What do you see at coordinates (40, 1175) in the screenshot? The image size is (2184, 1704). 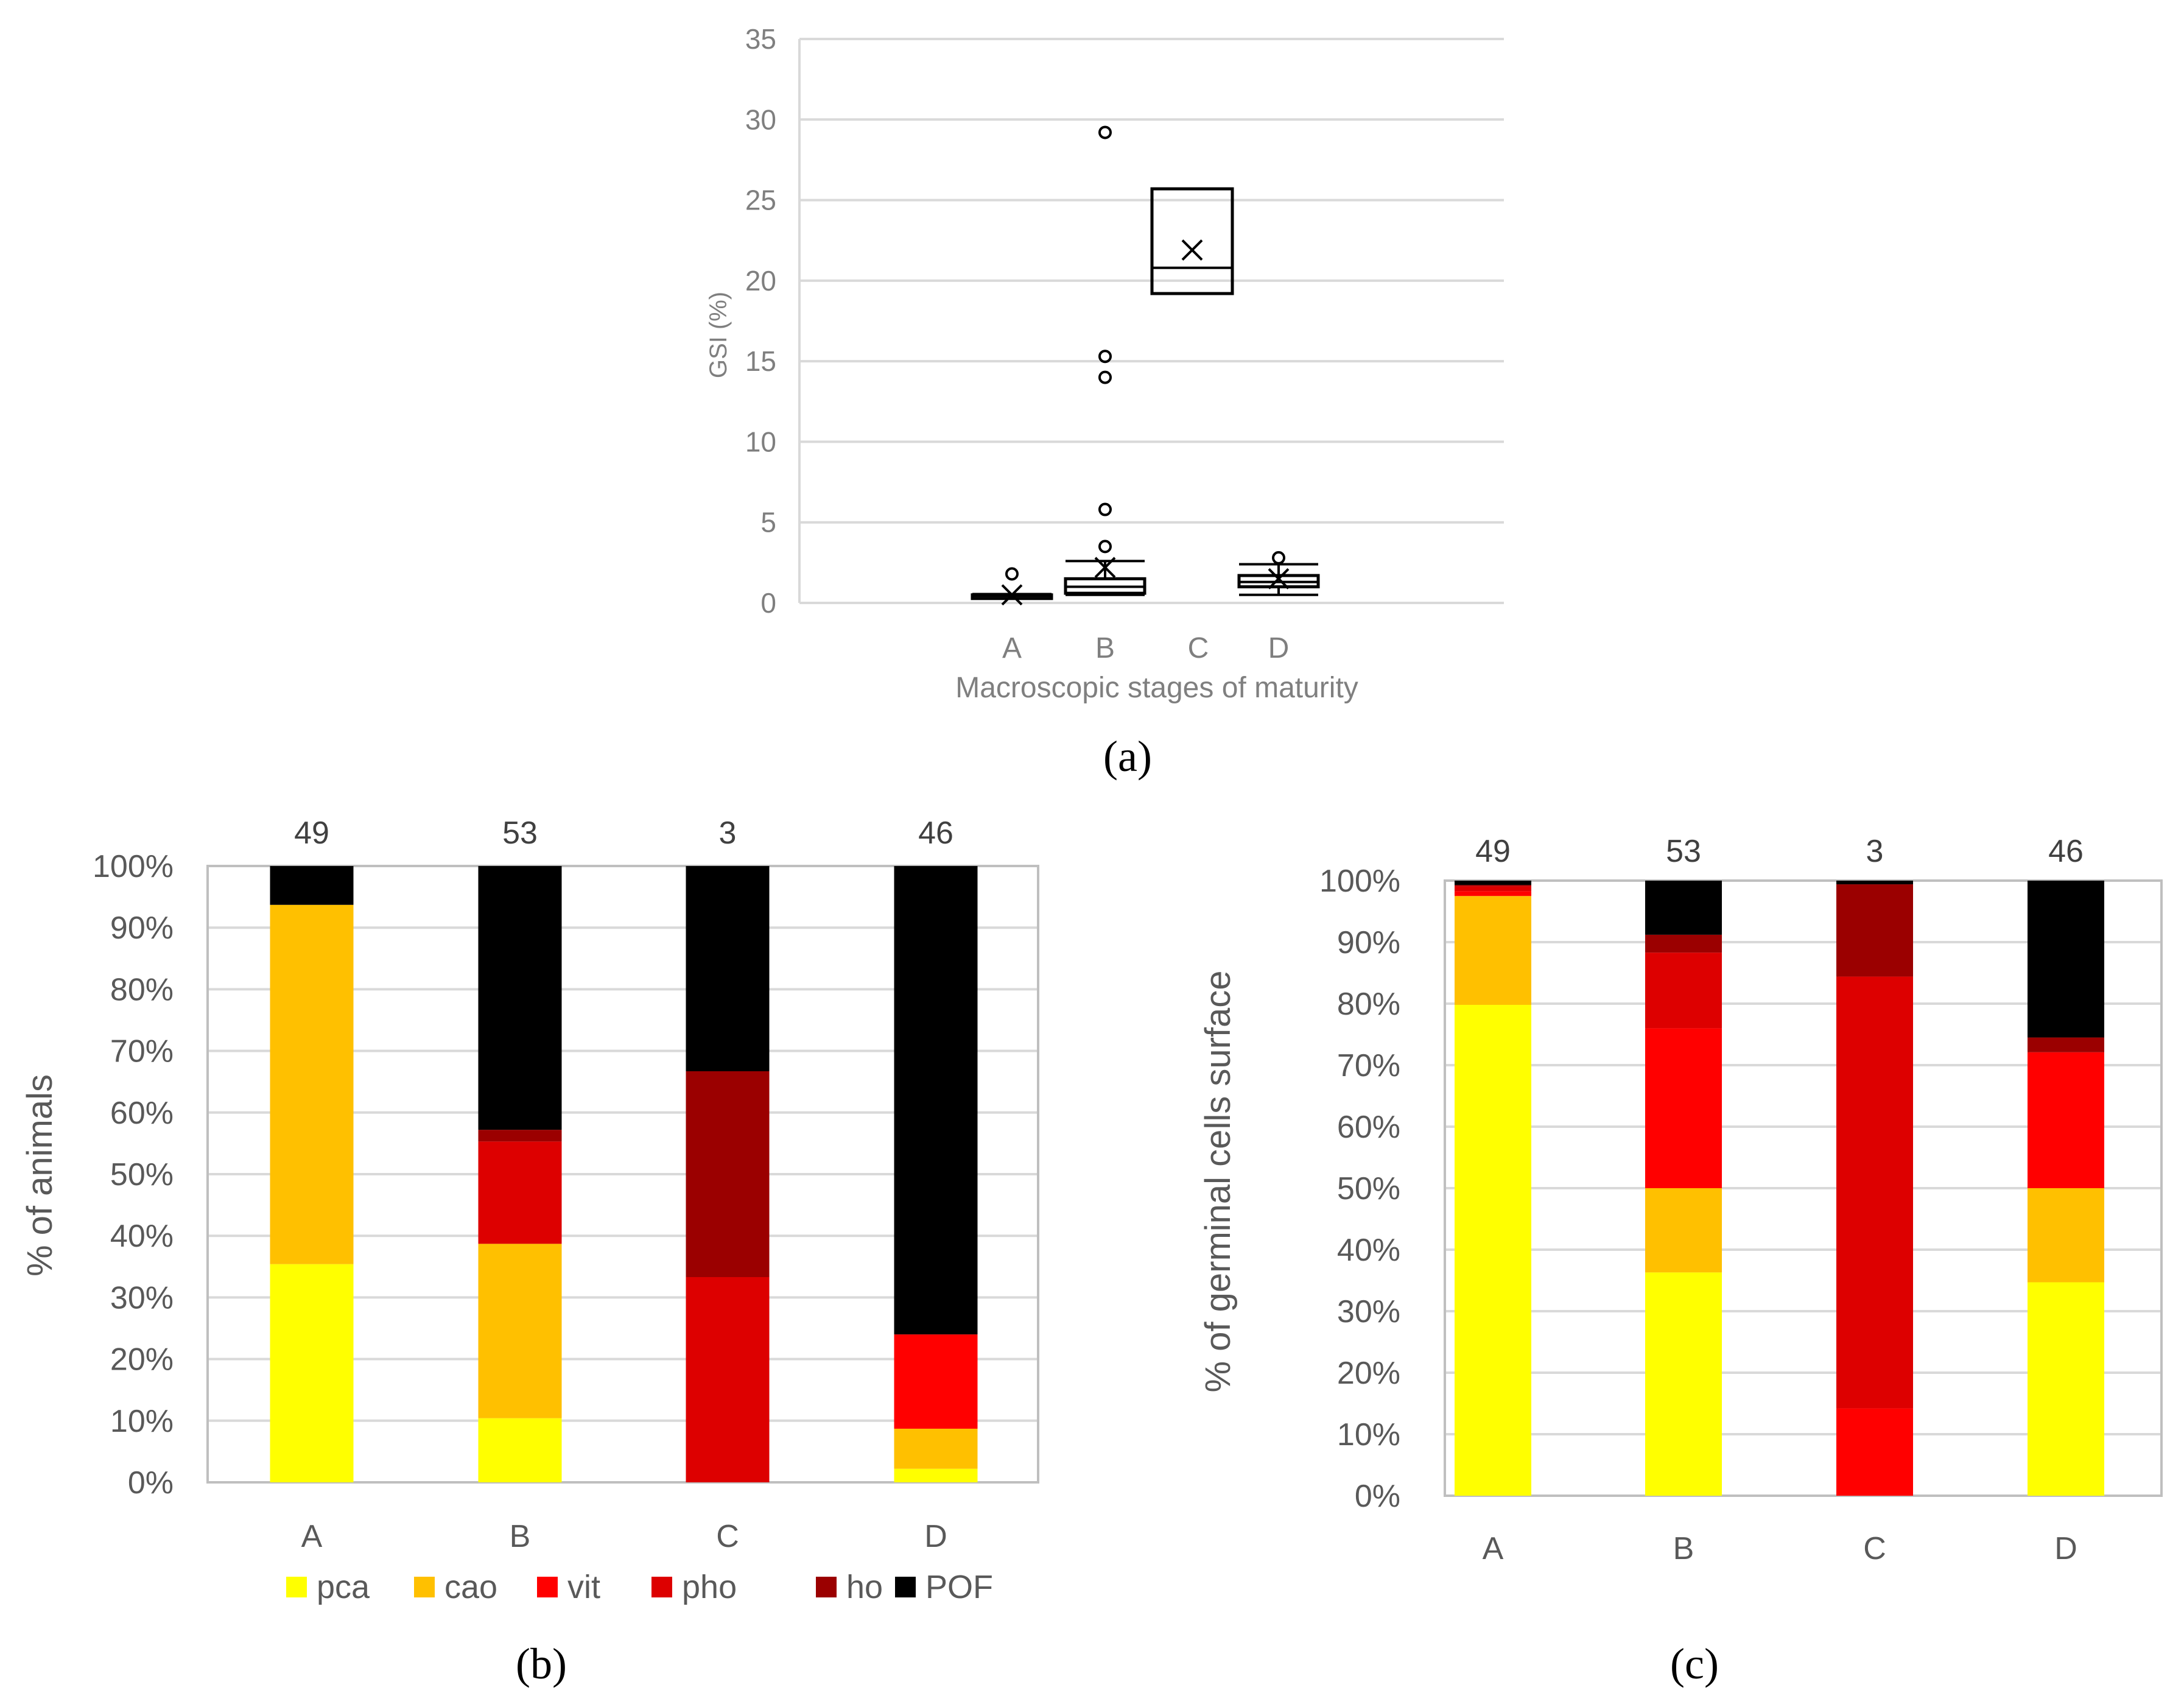 I see `y-axis-title: % of animals` at bounding box center [40, 1175].